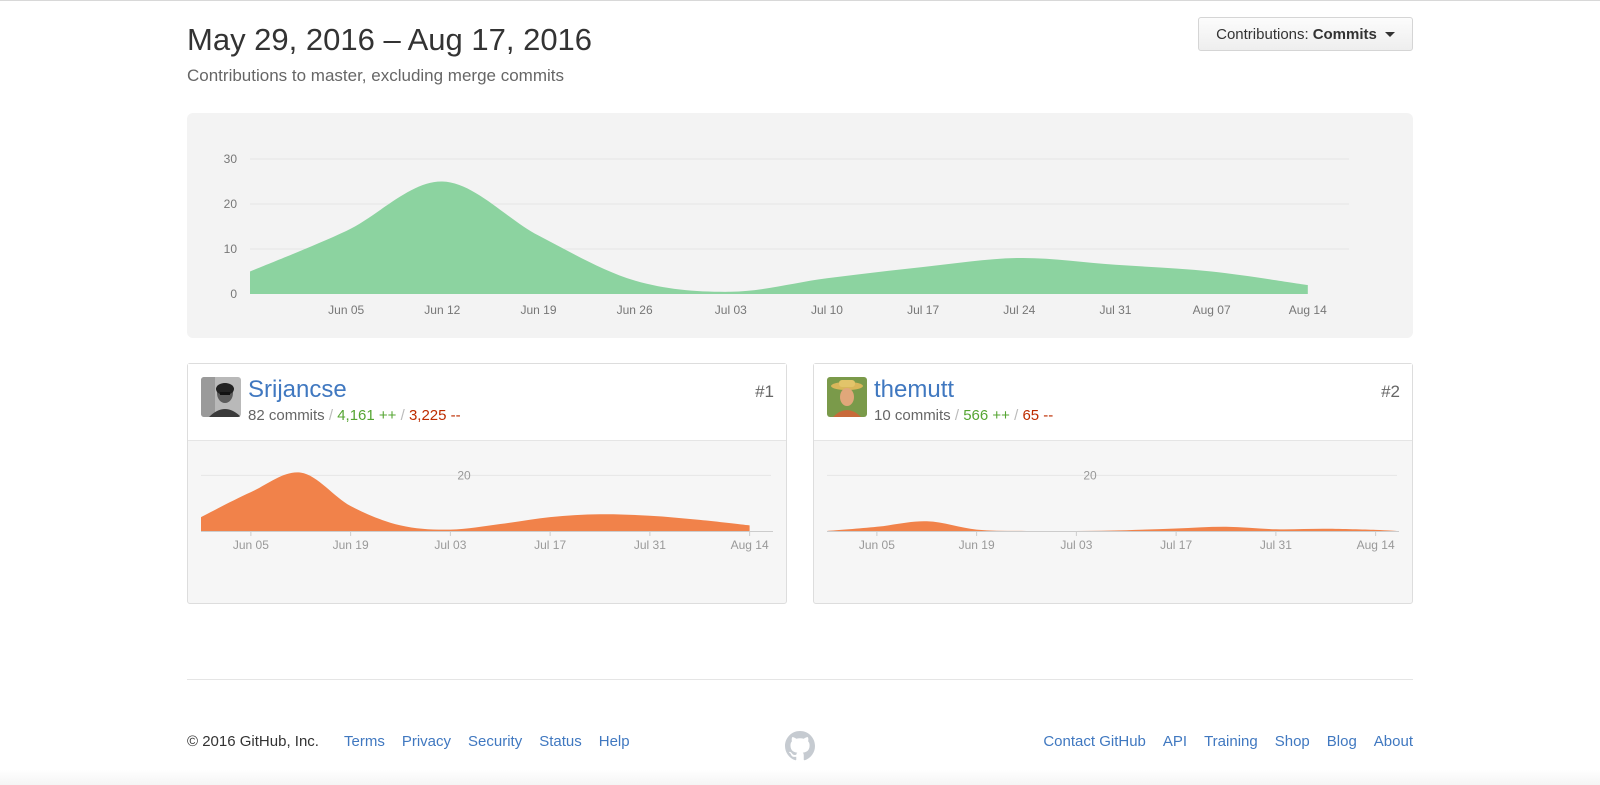 This screenshot has width=1600, height=785. Describe the element at coordinates (912, 415) in the screenshot. I see `commits-count-link: 10 commits` at that location.